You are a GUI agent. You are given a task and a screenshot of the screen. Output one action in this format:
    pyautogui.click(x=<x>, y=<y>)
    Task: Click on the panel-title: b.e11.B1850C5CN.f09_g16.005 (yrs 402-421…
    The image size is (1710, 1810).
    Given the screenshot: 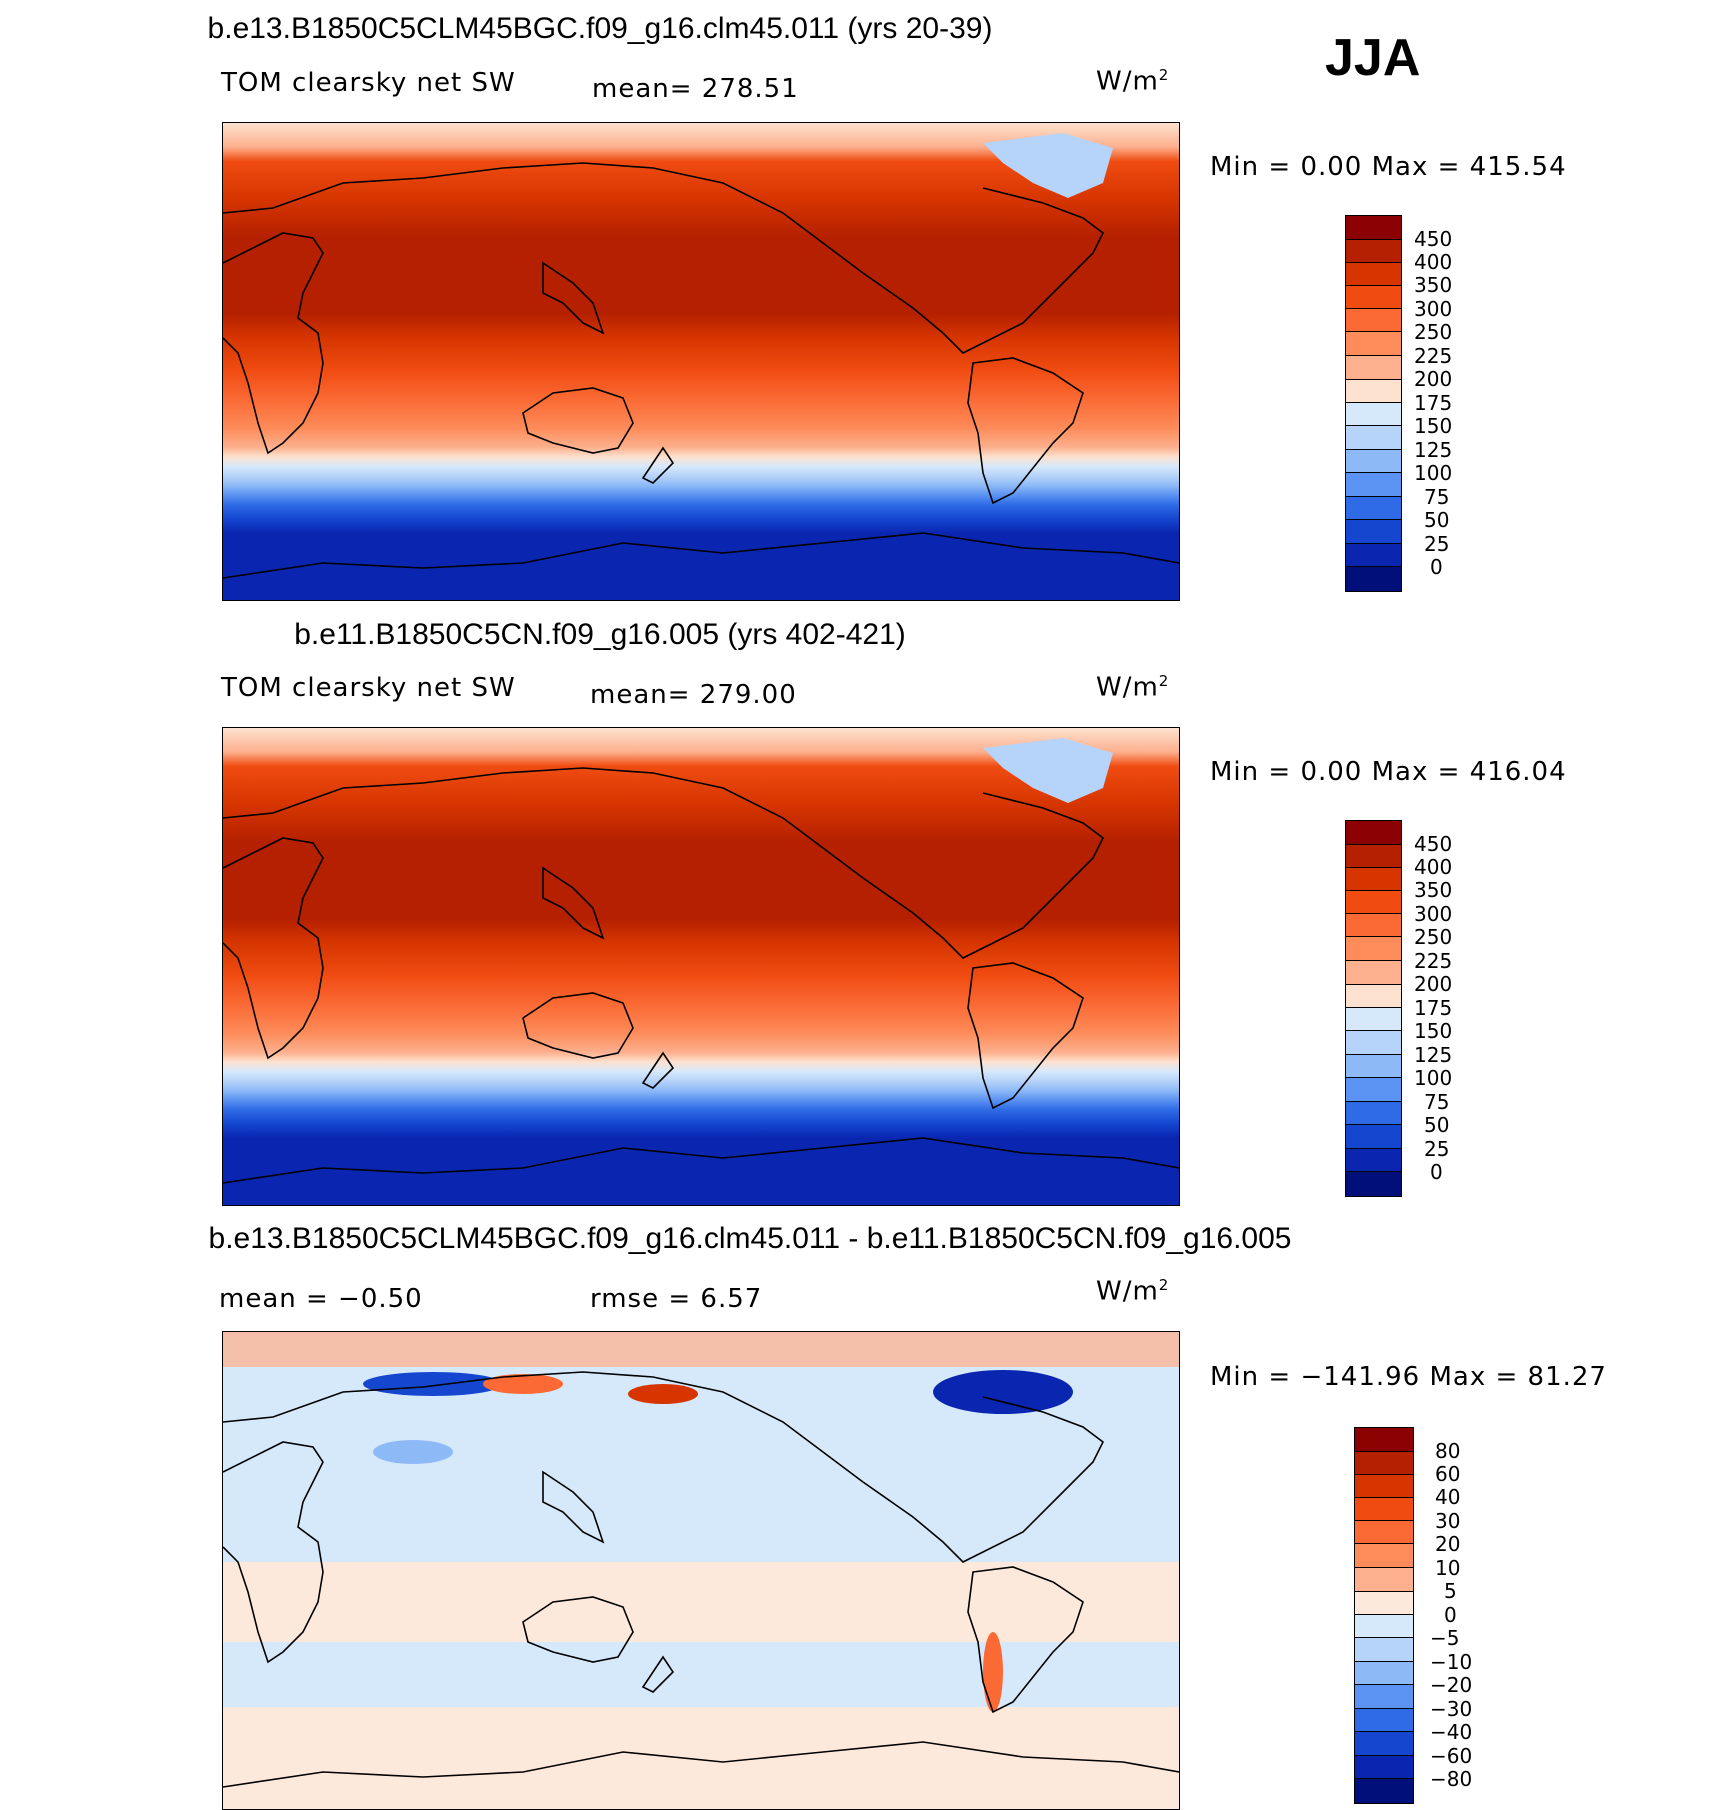 What is the action you would take?
    pyautogui.click(x=600, y=634)
    